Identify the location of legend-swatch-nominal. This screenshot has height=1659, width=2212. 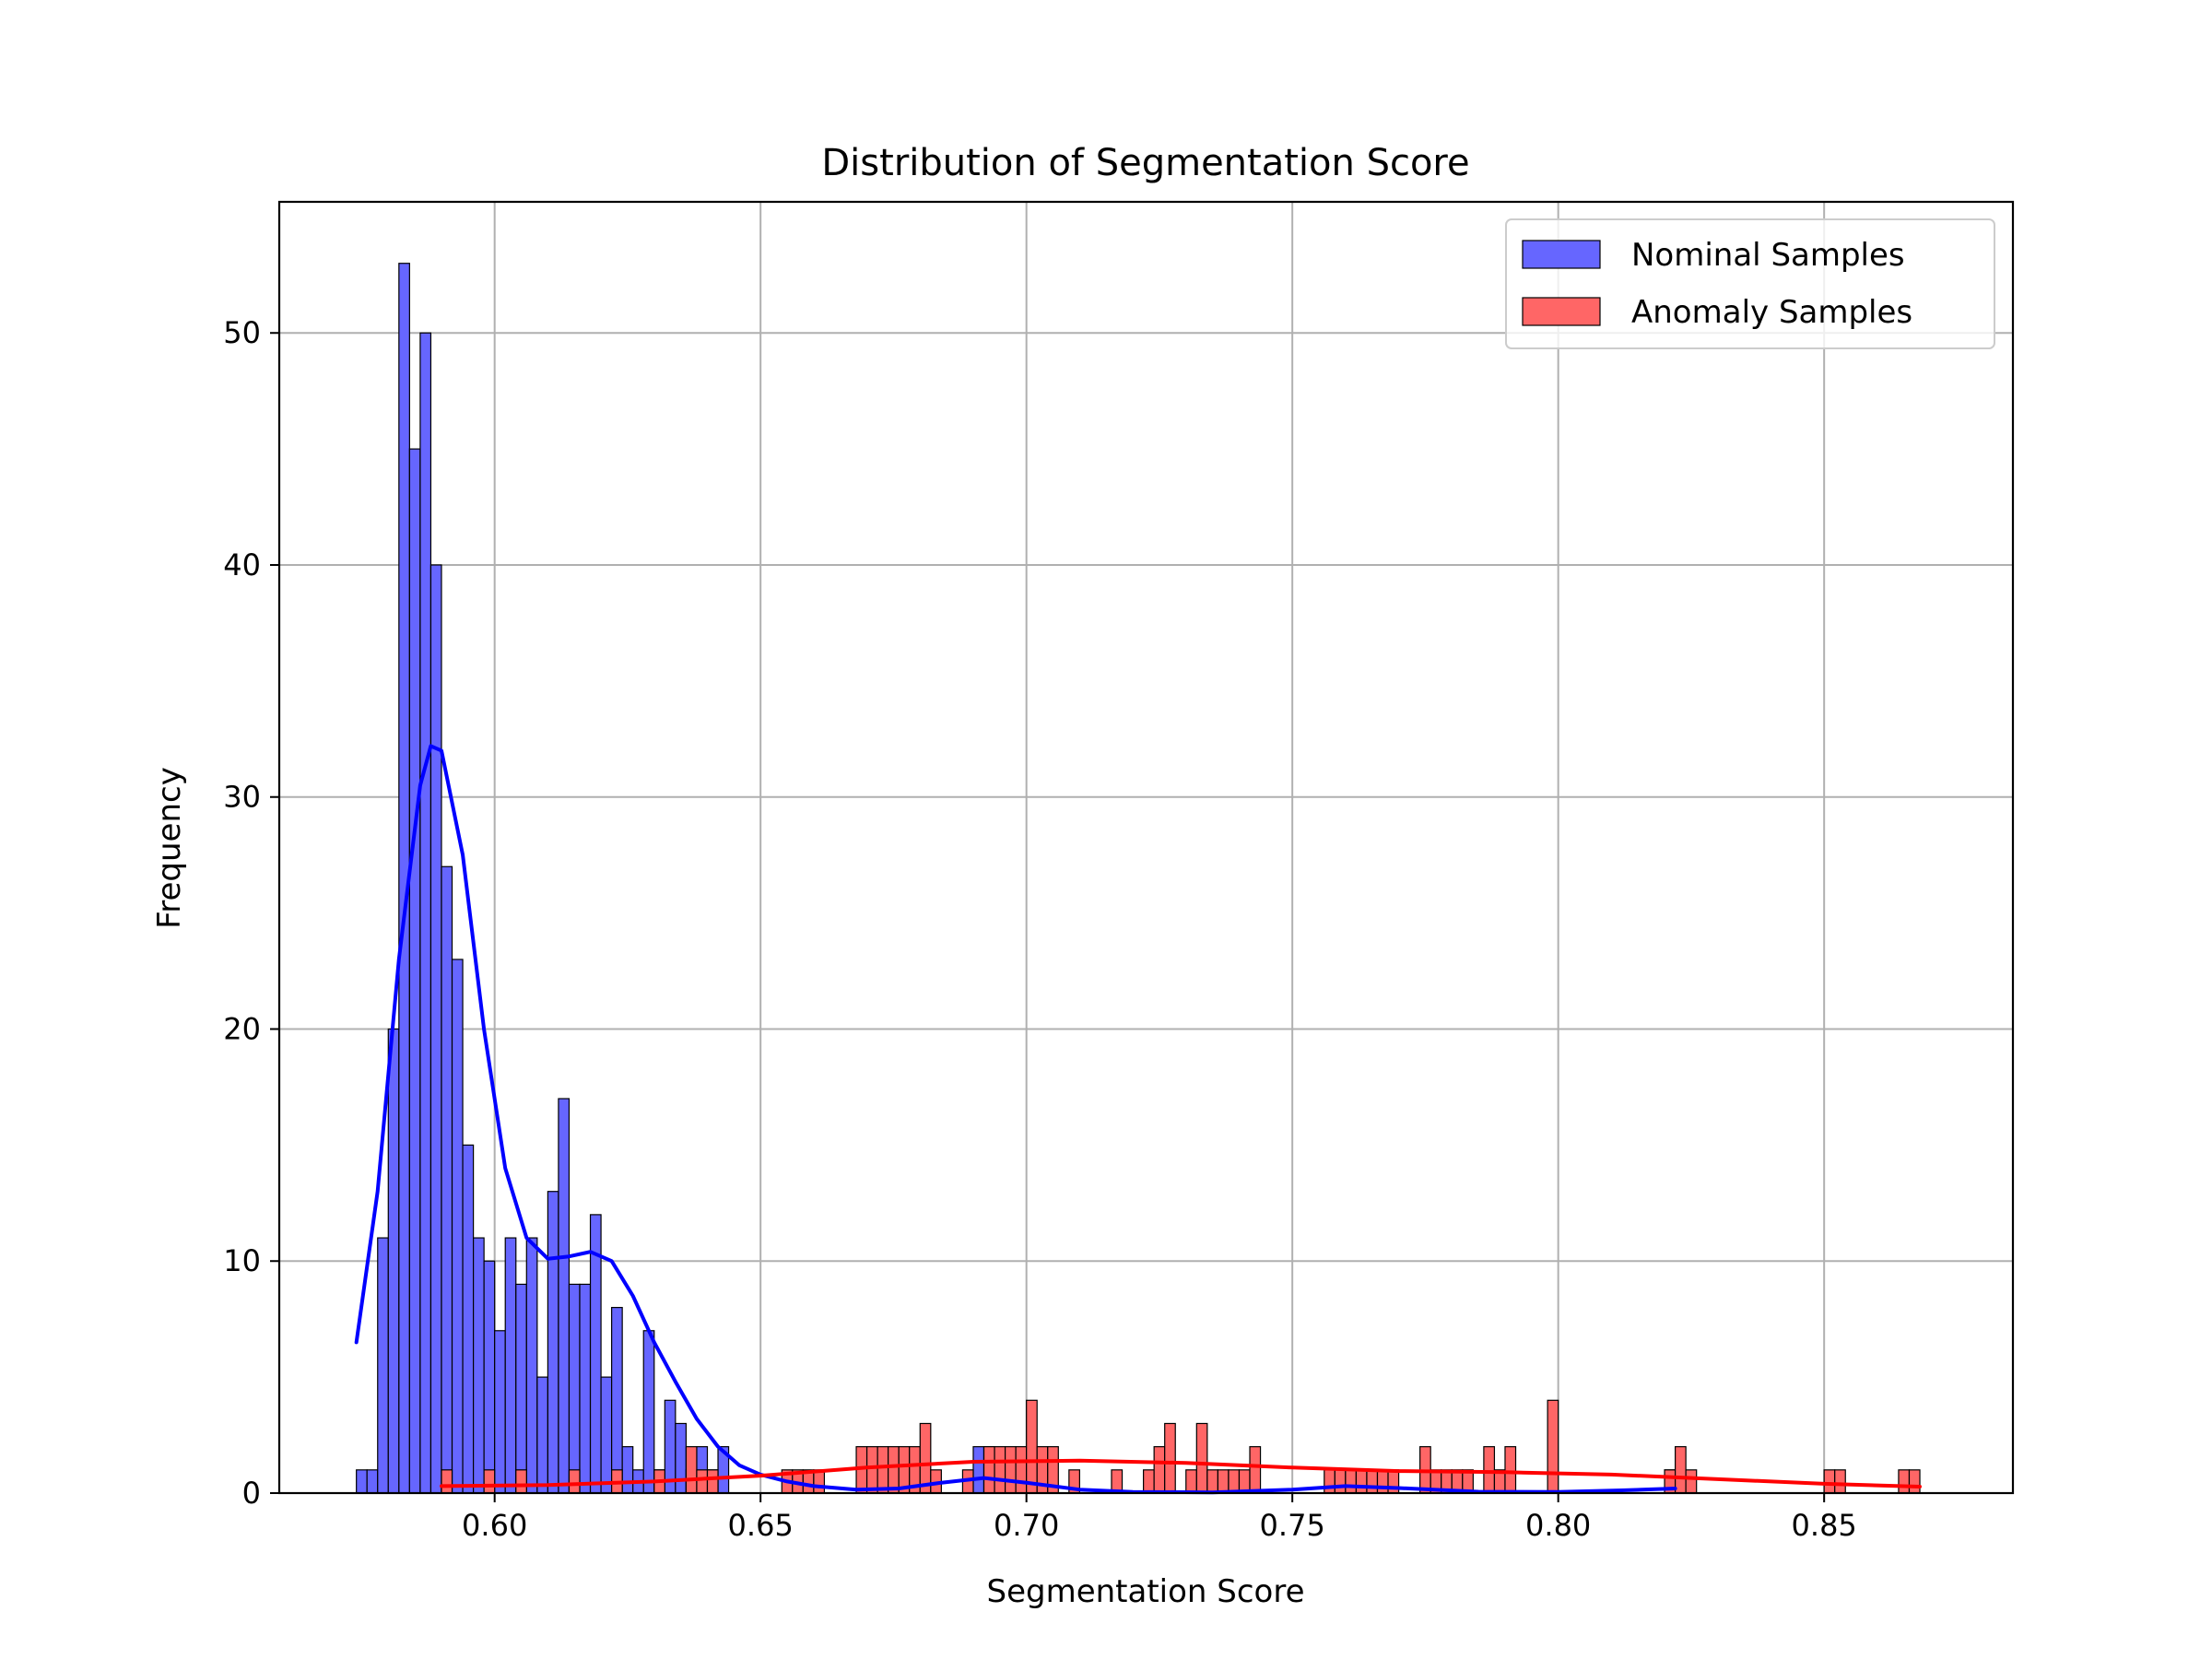
(1561, 254).